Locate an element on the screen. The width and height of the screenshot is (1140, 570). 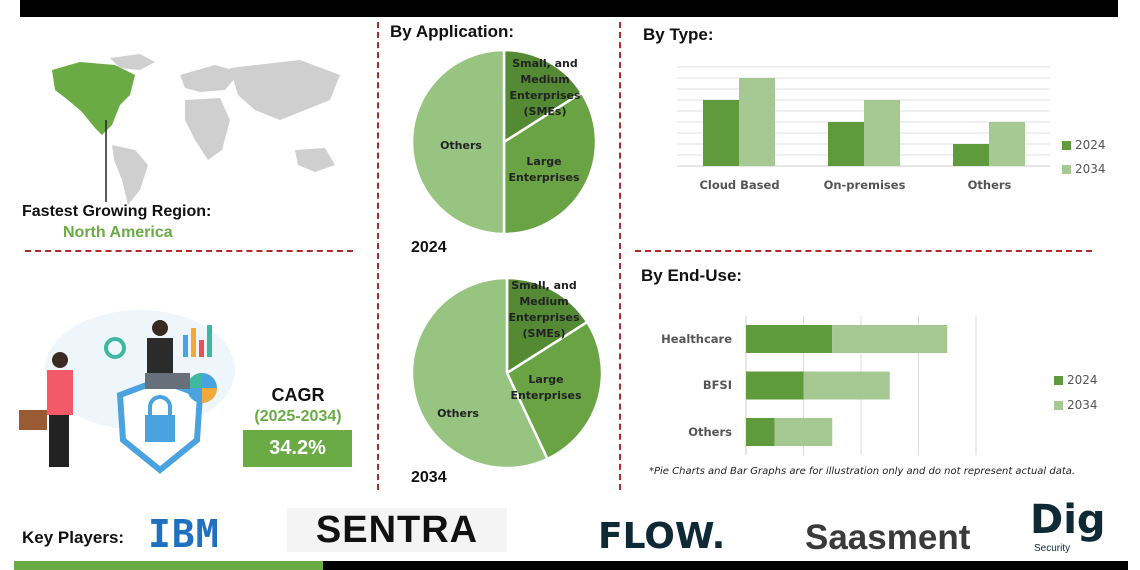
bottom-bar is located at coordinates (725, 565).